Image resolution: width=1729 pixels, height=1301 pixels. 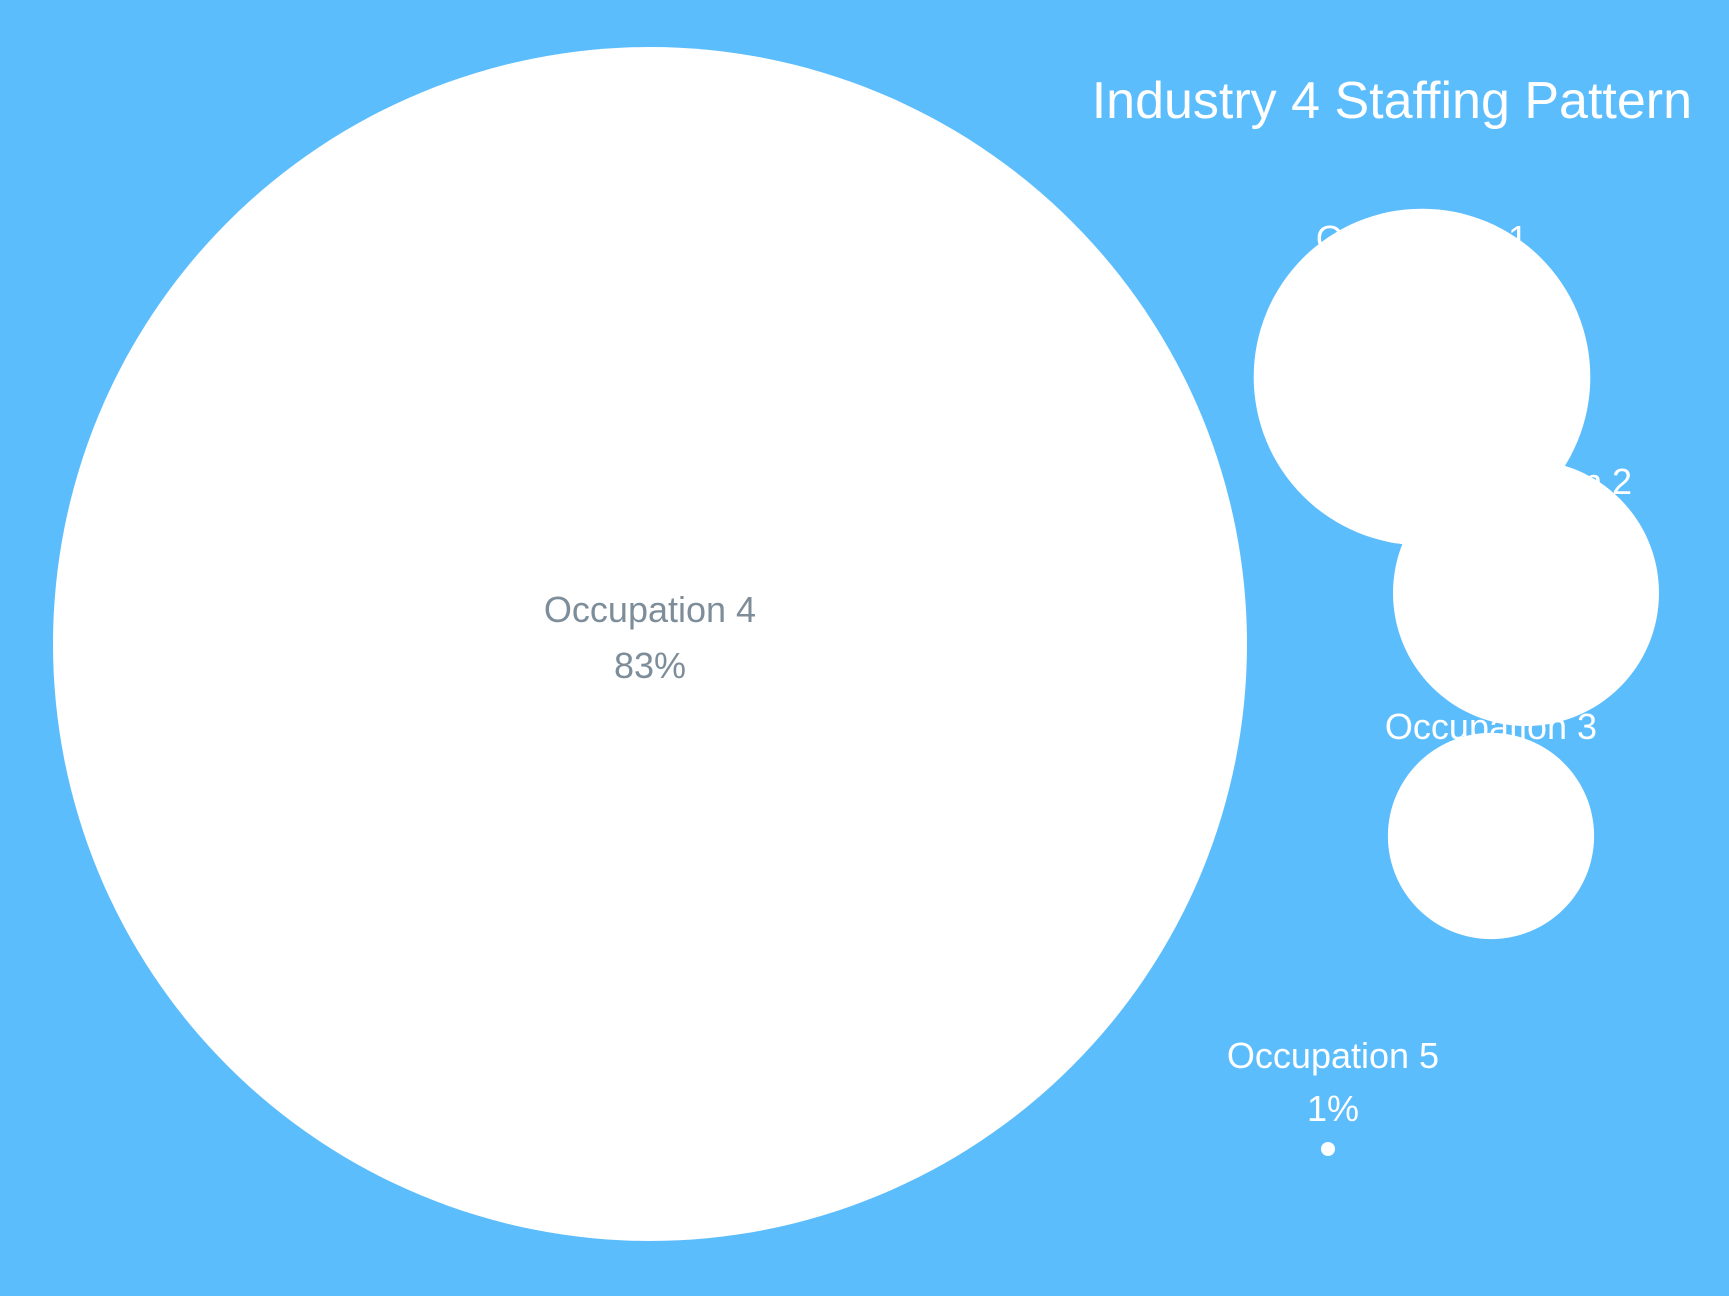 What do you see at coordinates (1526, 532) in the screenshot?
I see `bubble-value-label-occupation-2: 5%` at bounding box center [1526, 532].